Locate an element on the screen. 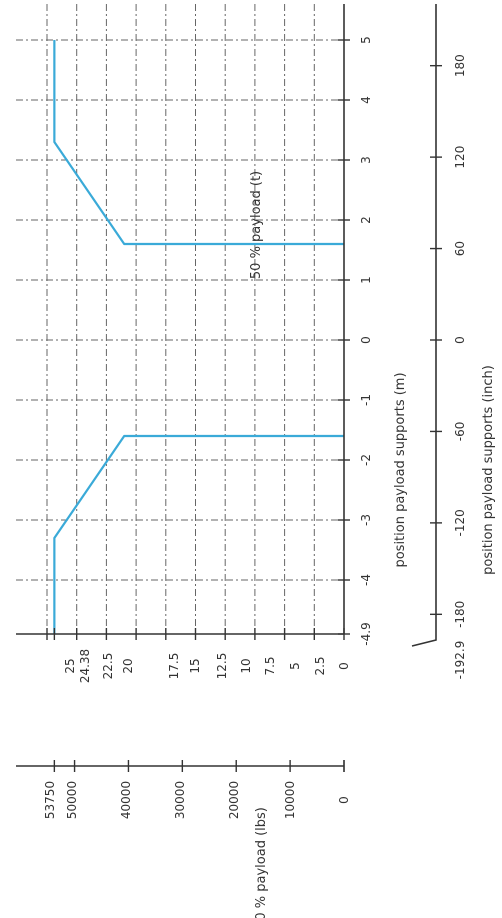 Image resolution: width=502 pixels, height=918 pixels. secondary-x-axis-label: position payload supports (inch) is located at coordinates (488, 470).